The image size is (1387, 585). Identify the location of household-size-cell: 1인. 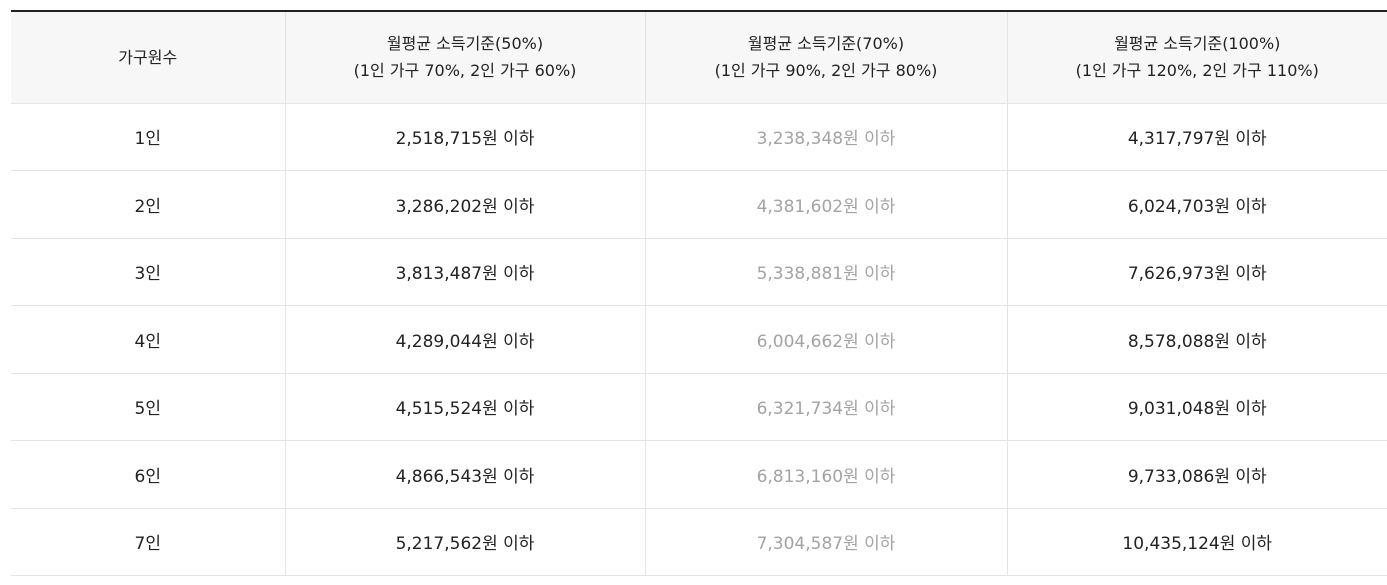
(148, 137).